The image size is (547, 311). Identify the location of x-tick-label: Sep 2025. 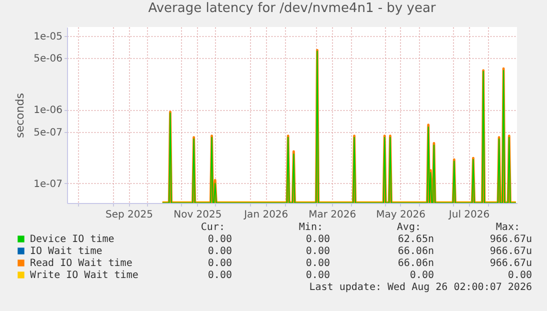
(129, 215).